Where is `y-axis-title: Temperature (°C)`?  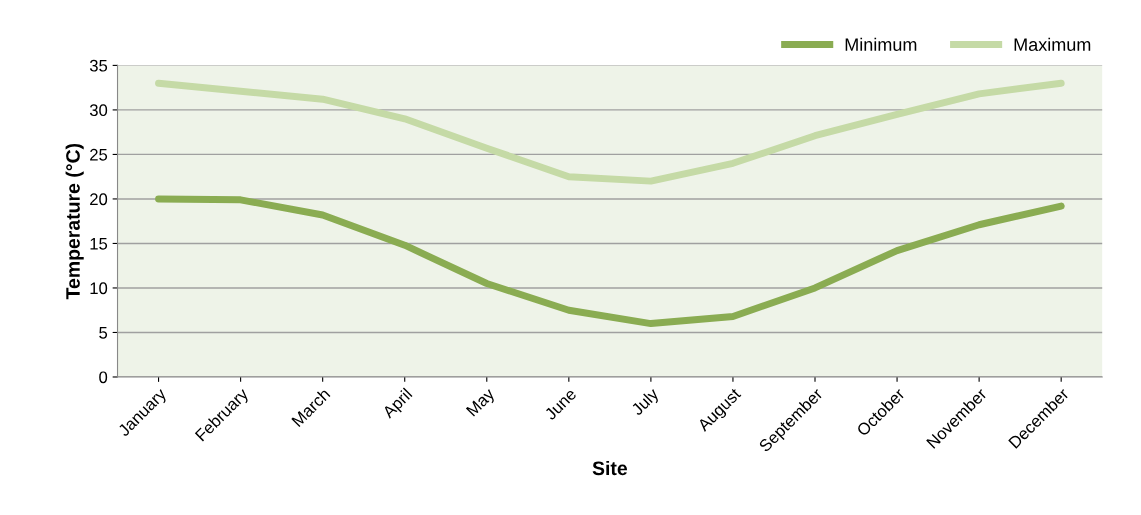
y-axis-title: Temperature (°C) is located at coordinates (74, 221).